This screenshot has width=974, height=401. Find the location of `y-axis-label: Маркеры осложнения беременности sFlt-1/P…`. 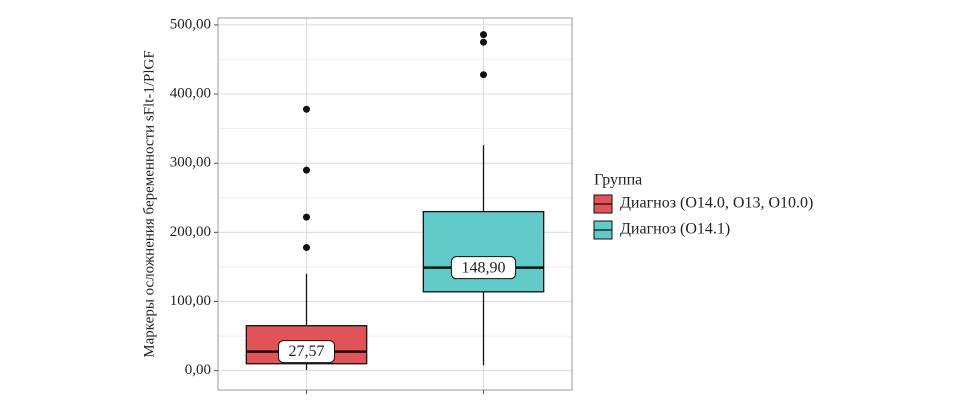

y-axis-label: Маркеры осложнения беременности sFlt-1/P… is located at coordinates (149, 203).